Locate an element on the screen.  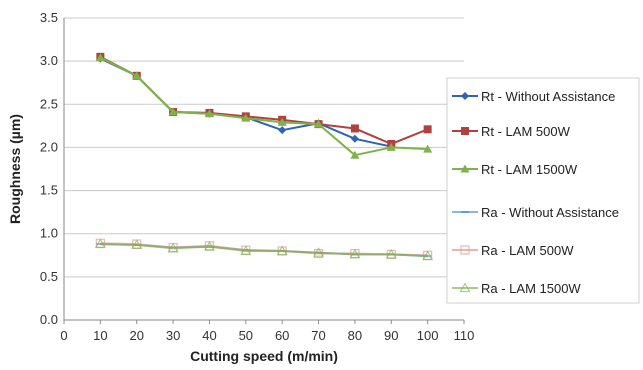
x-tick-label: 100 is located at coordinates (428, 335).